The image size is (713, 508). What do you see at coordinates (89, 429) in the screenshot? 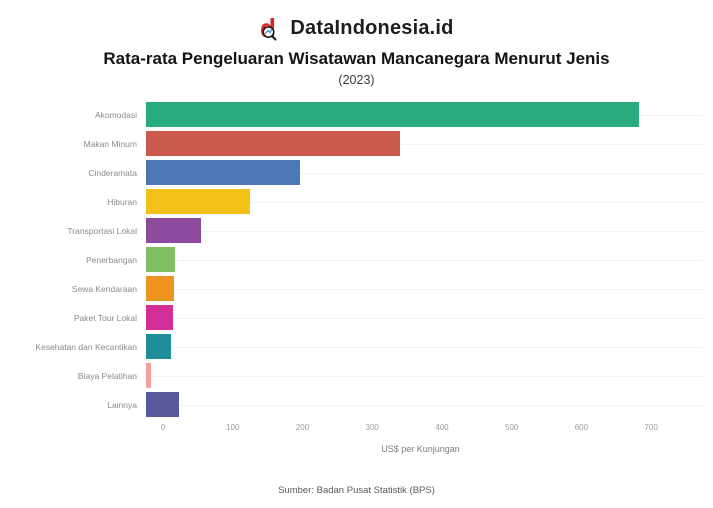
I see `axis-spacer` at bounding box center [89, 429].